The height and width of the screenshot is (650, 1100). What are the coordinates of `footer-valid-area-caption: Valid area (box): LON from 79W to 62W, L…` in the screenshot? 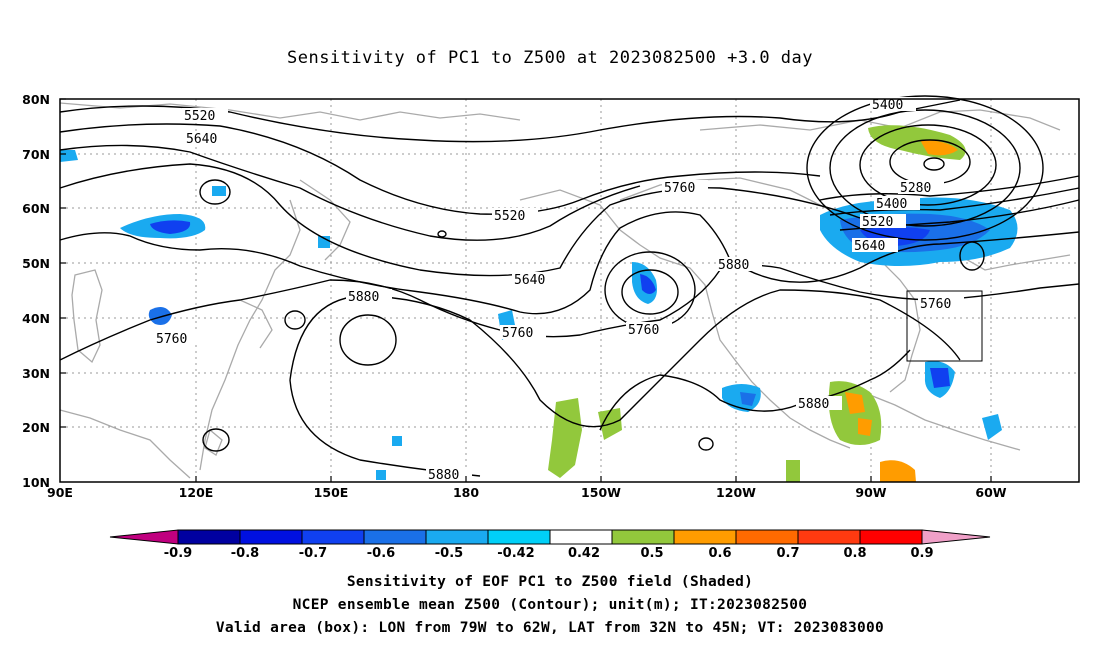 It's located at (550, 628).